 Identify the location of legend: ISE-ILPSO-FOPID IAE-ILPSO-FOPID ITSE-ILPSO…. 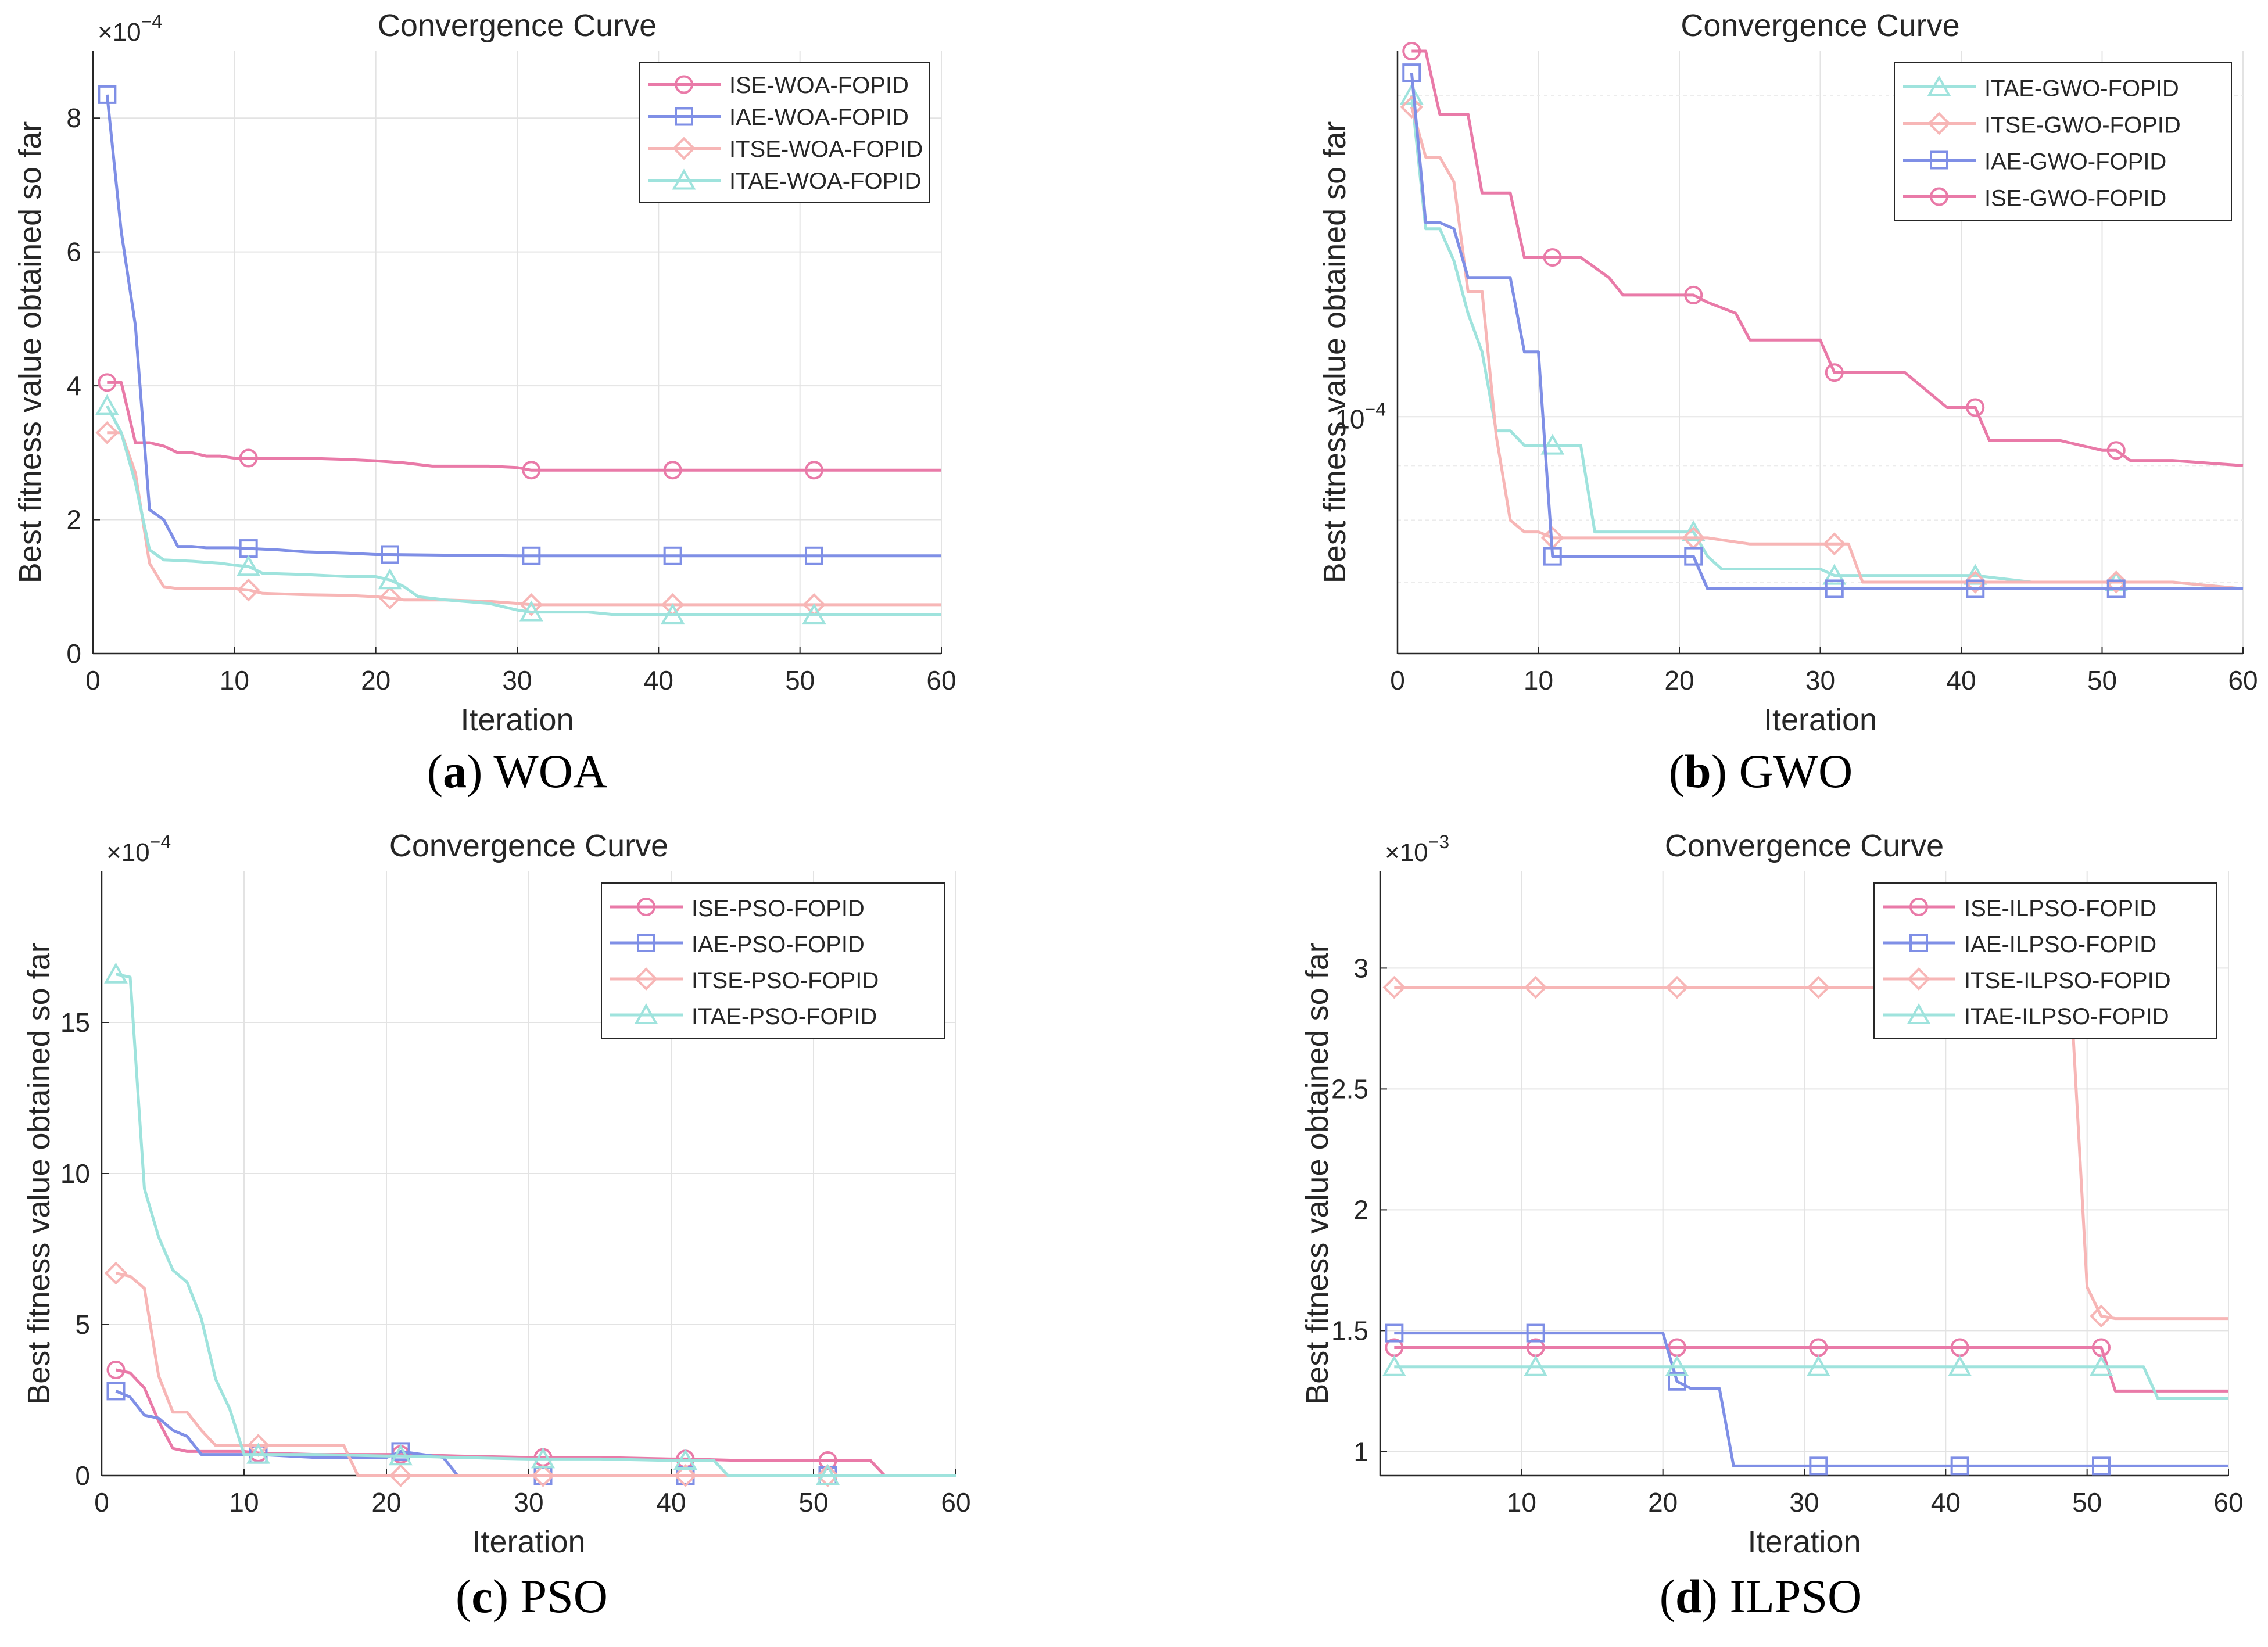
(2045, 960).